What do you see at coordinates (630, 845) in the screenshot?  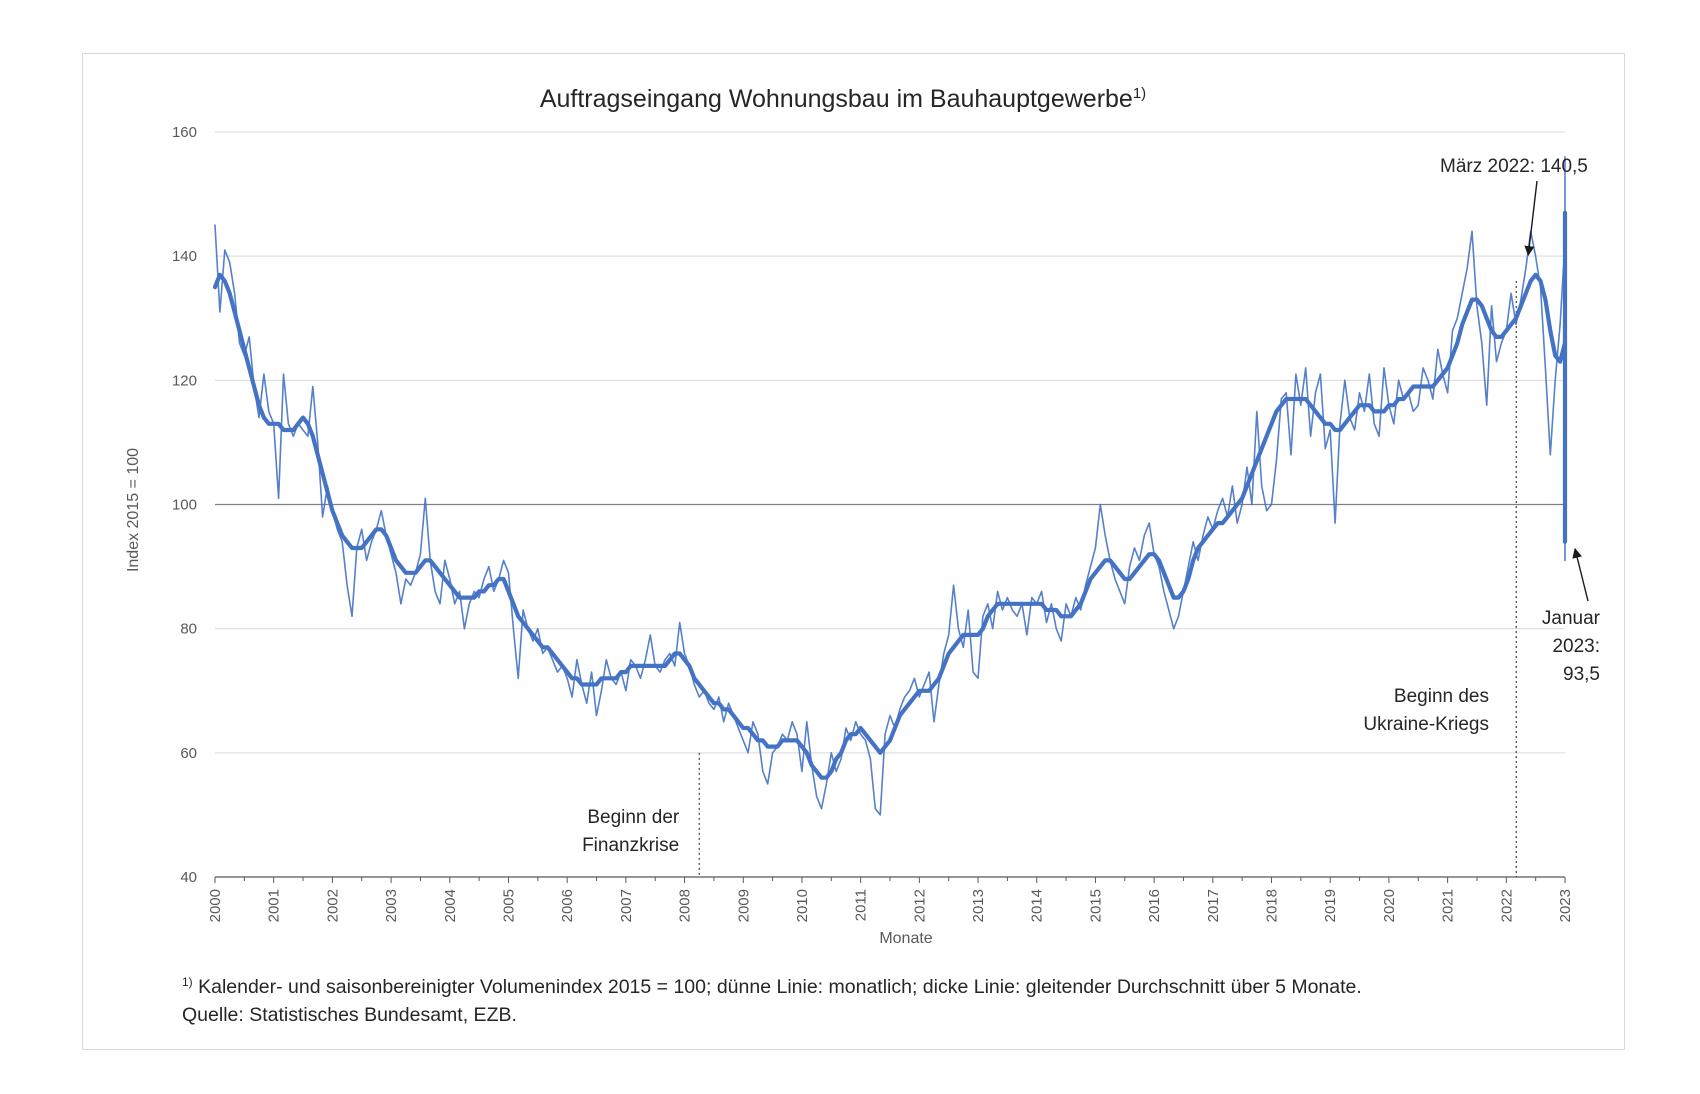 I see `annotation-finanzkrise: Finanzkrise` at bounding box center [630, 845].